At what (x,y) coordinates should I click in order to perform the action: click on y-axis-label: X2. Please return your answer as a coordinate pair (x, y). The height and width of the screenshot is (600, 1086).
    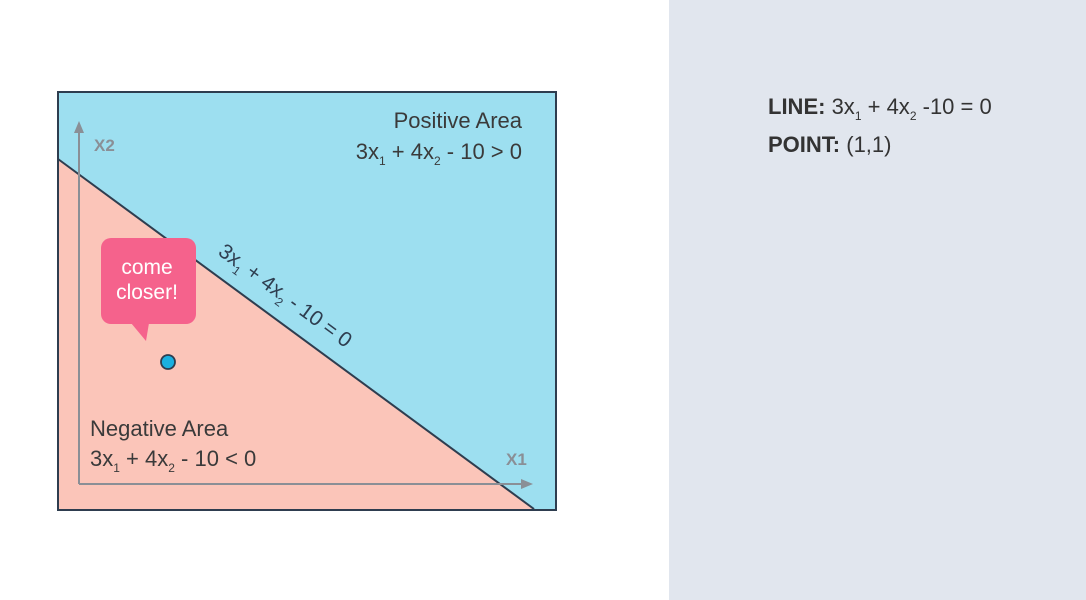
    Looking at the image, I should click on (104, 145).